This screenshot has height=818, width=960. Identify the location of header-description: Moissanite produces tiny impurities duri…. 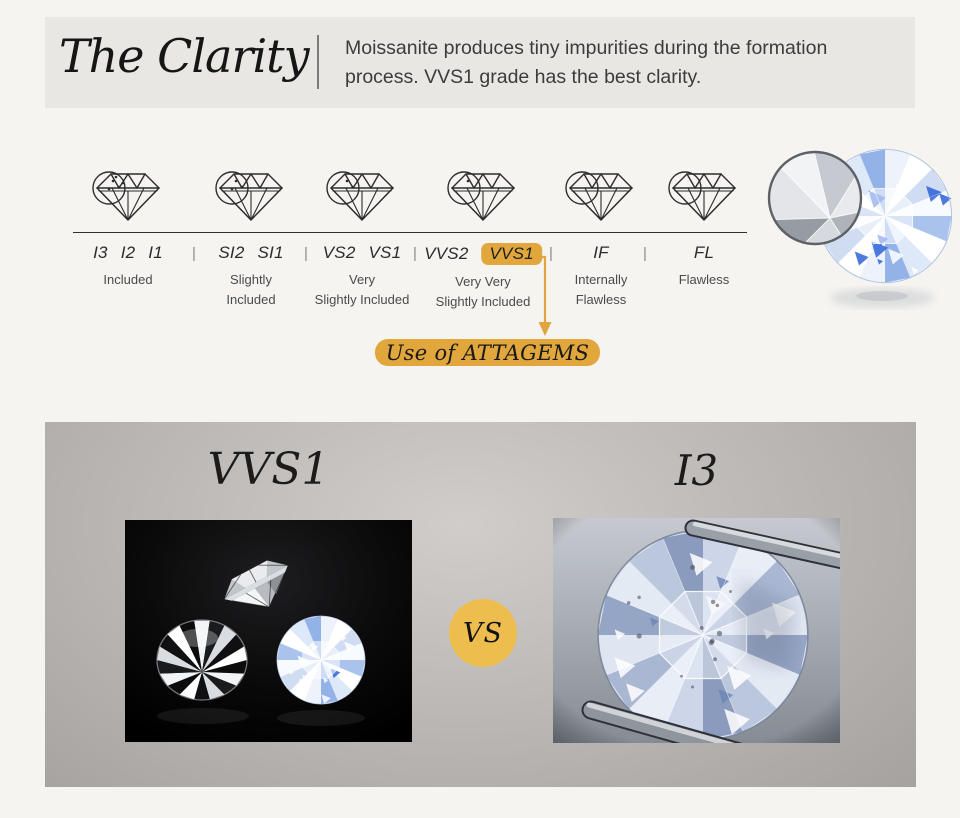
(586, 63).